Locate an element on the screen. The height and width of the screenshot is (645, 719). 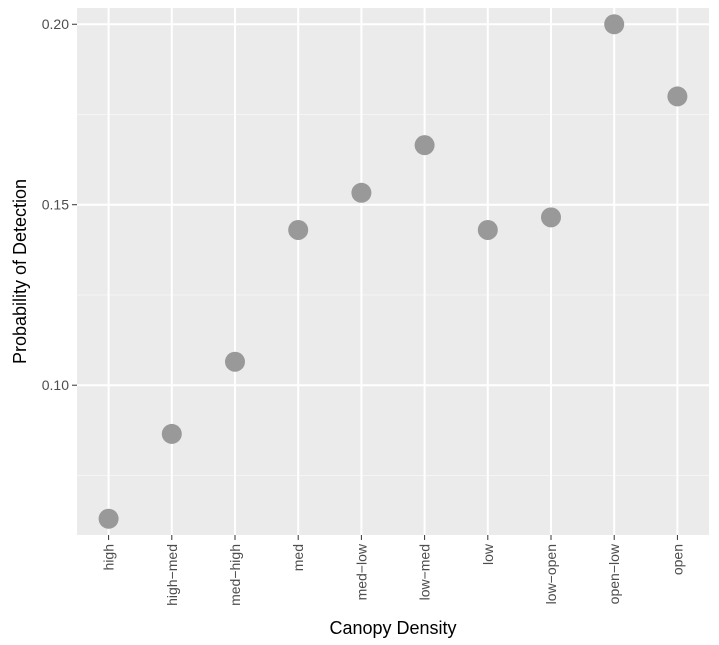
y-tick-label: 0.10 is located at coordinates (55, 385).